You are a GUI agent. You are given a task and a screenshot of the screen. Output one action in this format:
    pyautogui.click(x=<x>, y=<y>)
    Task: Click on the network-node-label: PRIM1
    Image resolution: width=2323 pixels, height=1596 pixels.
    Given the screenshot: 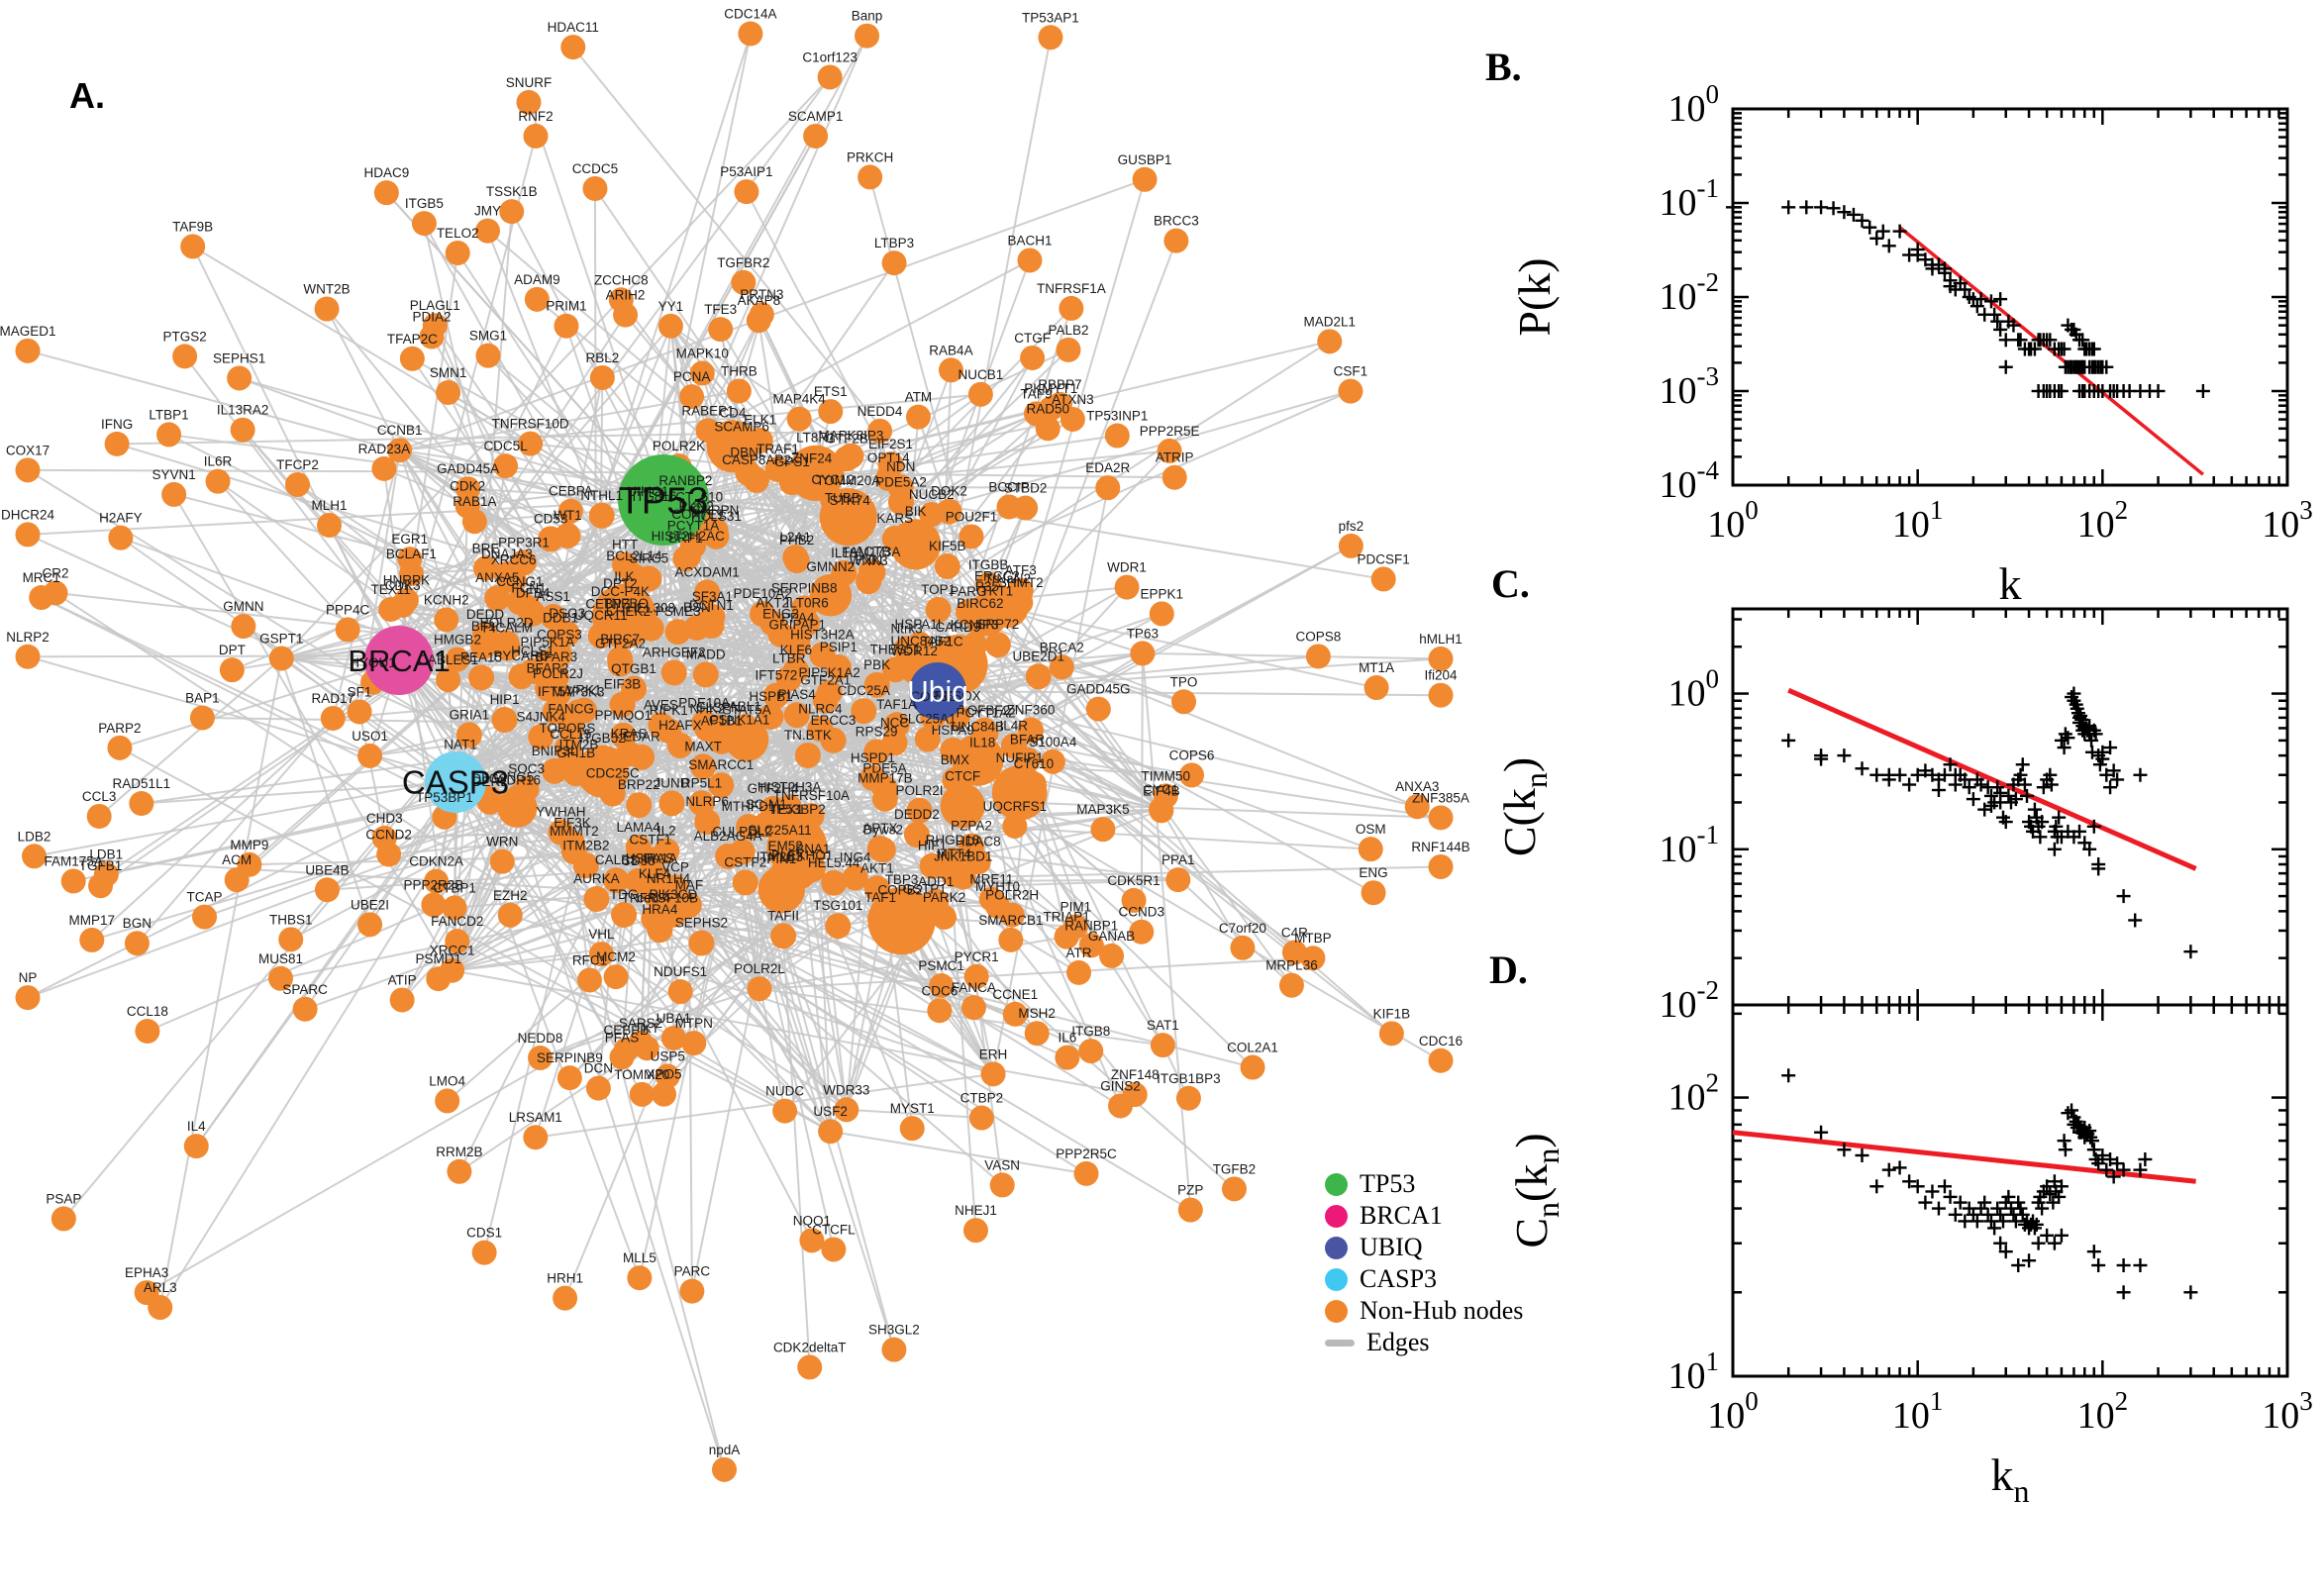 What is the action you would take?
    pyautogui.click(x=566, y=306)
    